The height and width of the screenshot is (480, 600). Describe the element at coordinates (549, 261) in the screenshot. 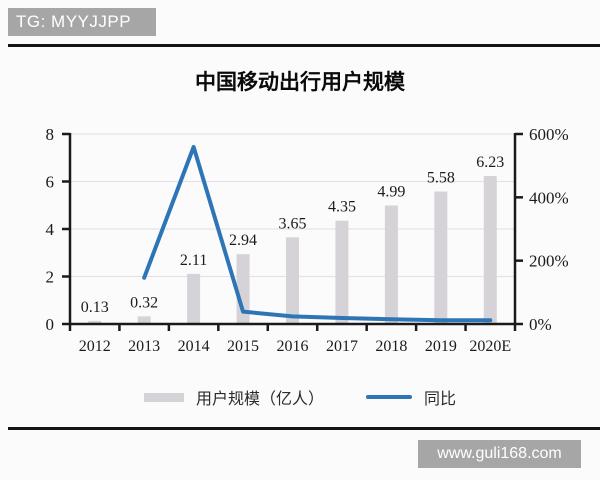

I see `right-axis-tick-label: 200%` at that location.